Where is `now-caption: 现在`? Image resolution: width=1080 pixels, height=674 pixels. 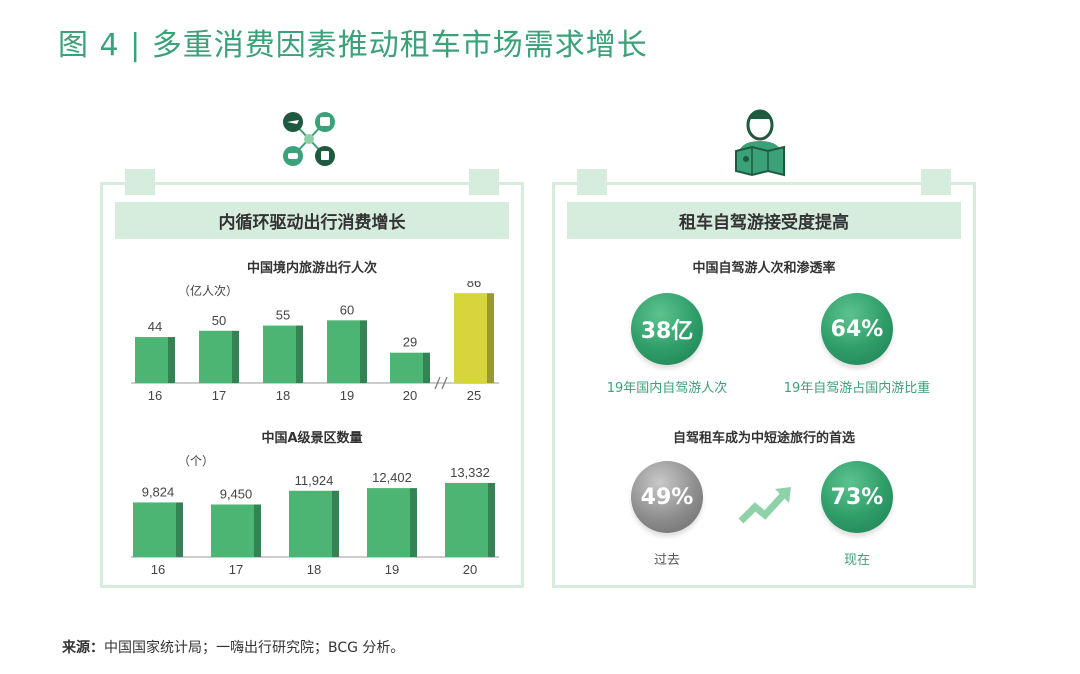
now-caption: 现在 is located at coordinates (856, 560).